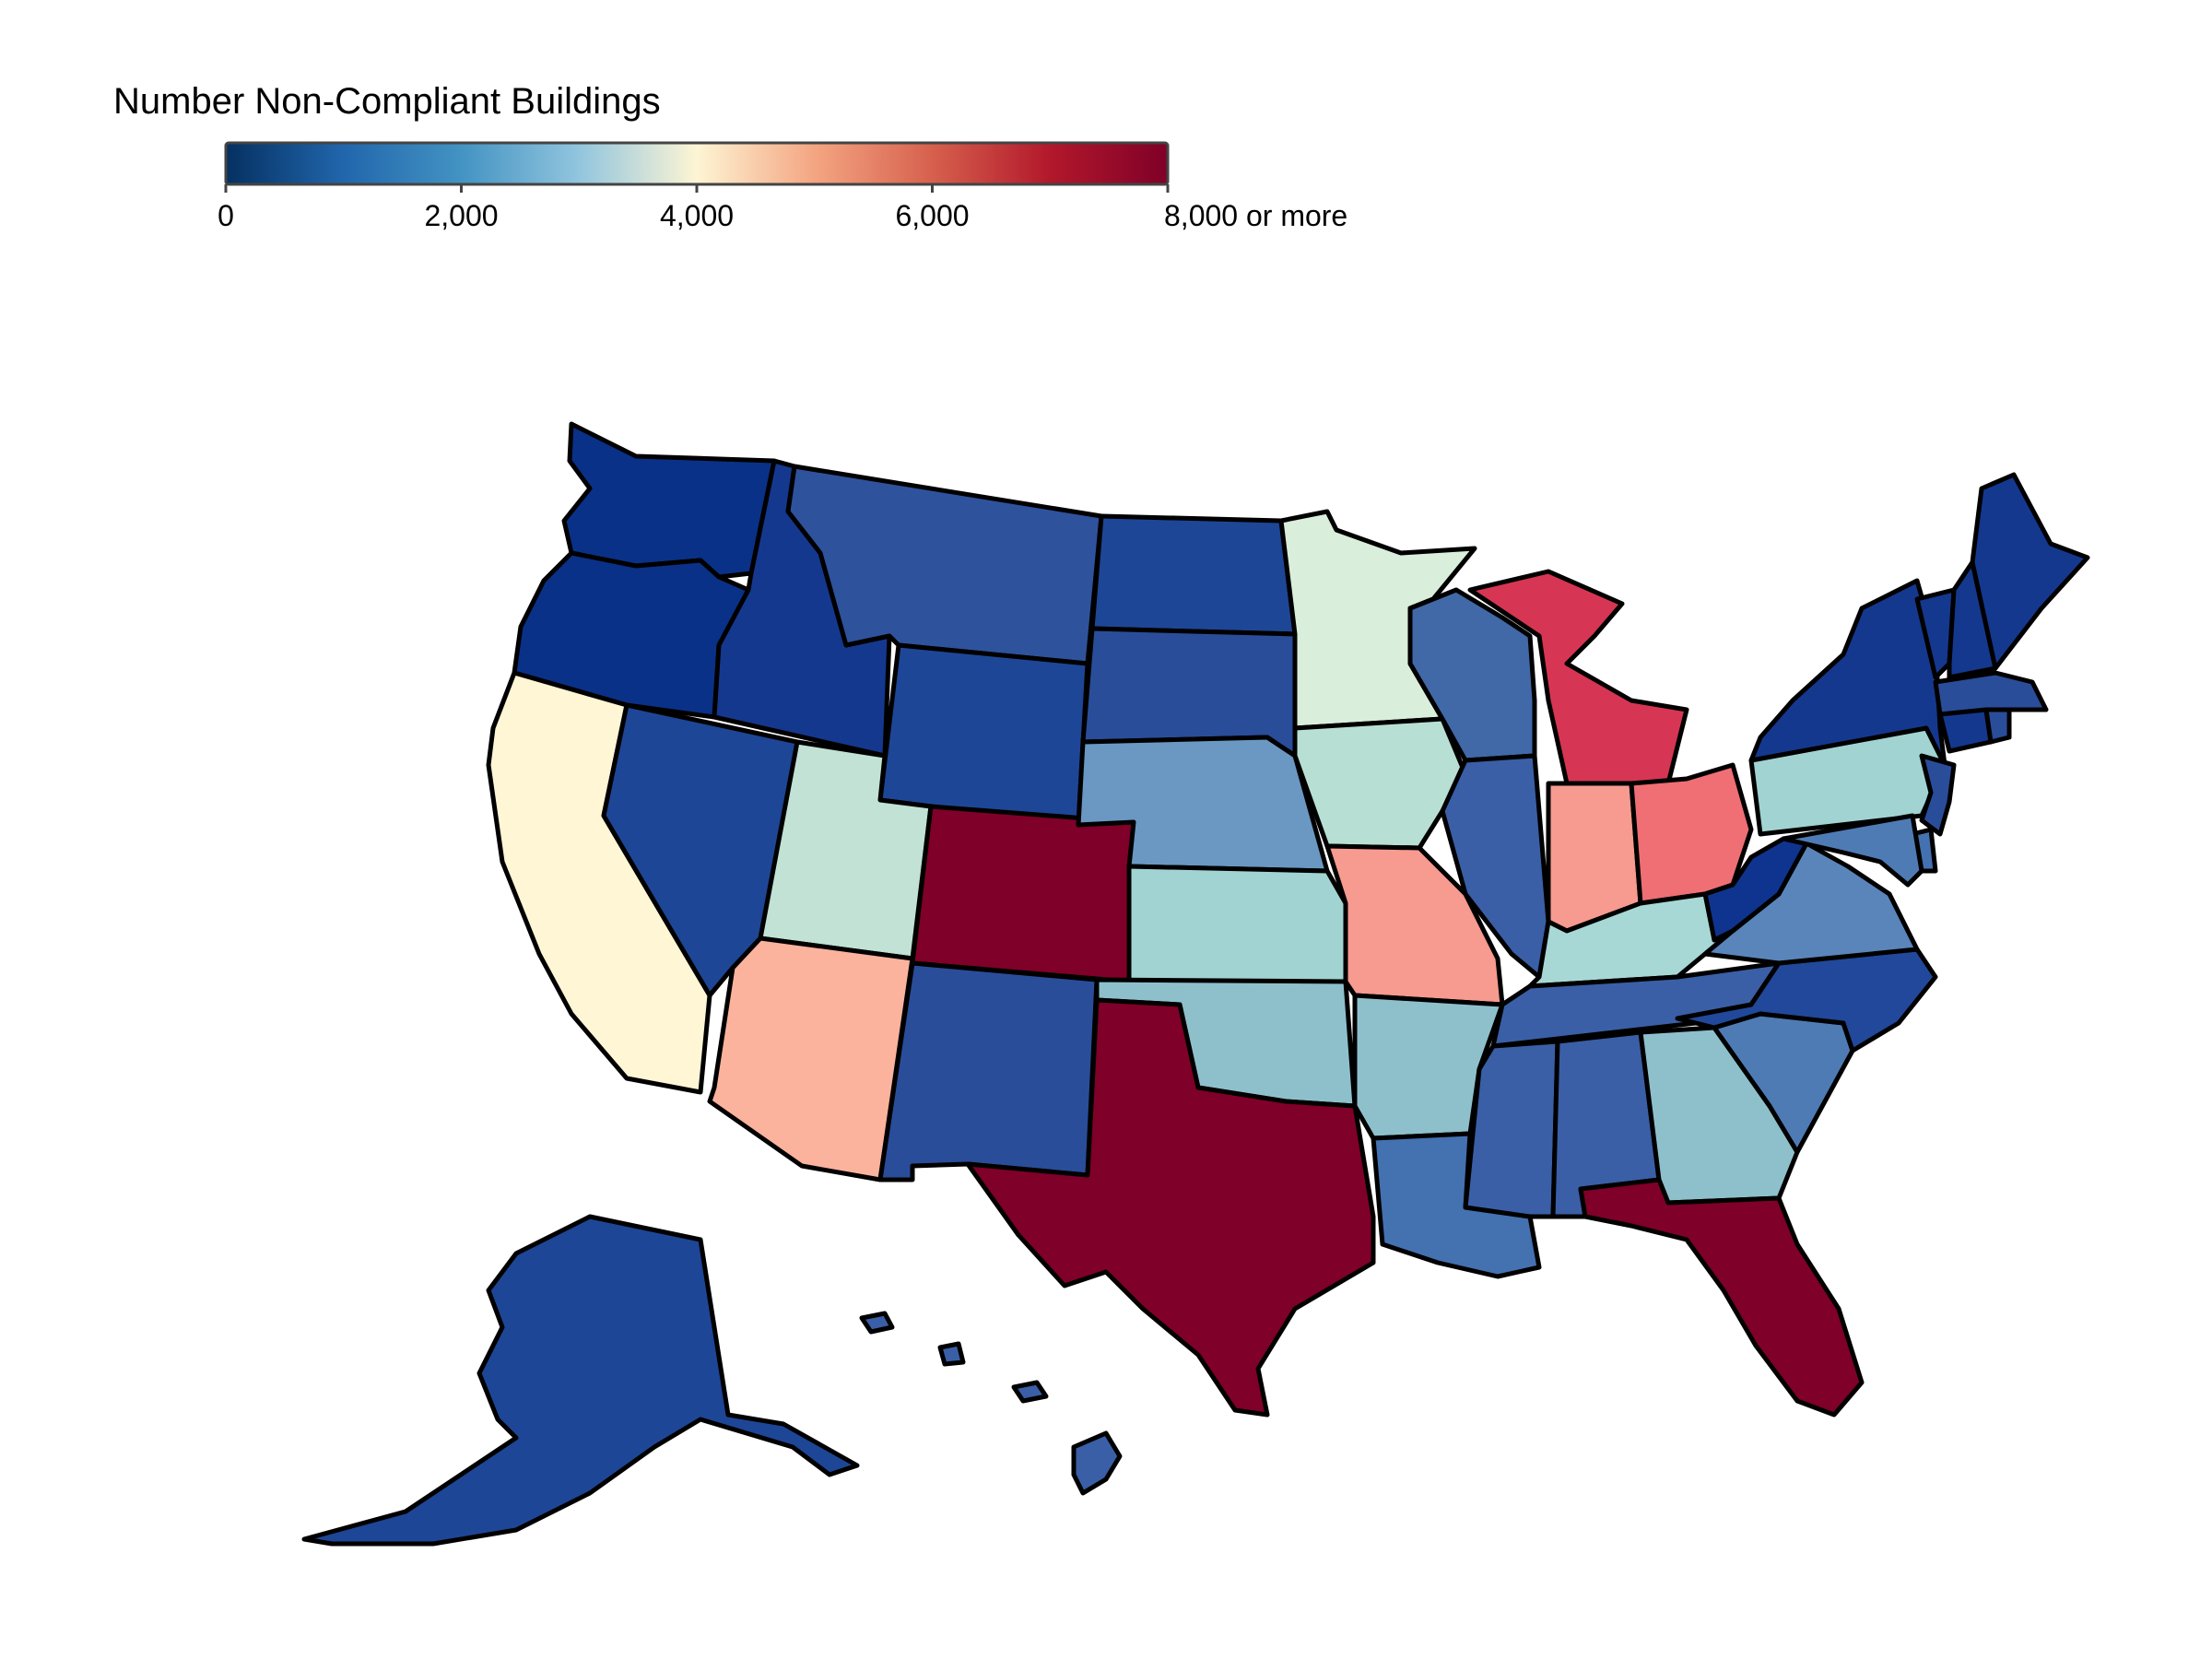  Describe the element at coordinates (1972, 619) in the screenshot. I see `state-NH` at that location.